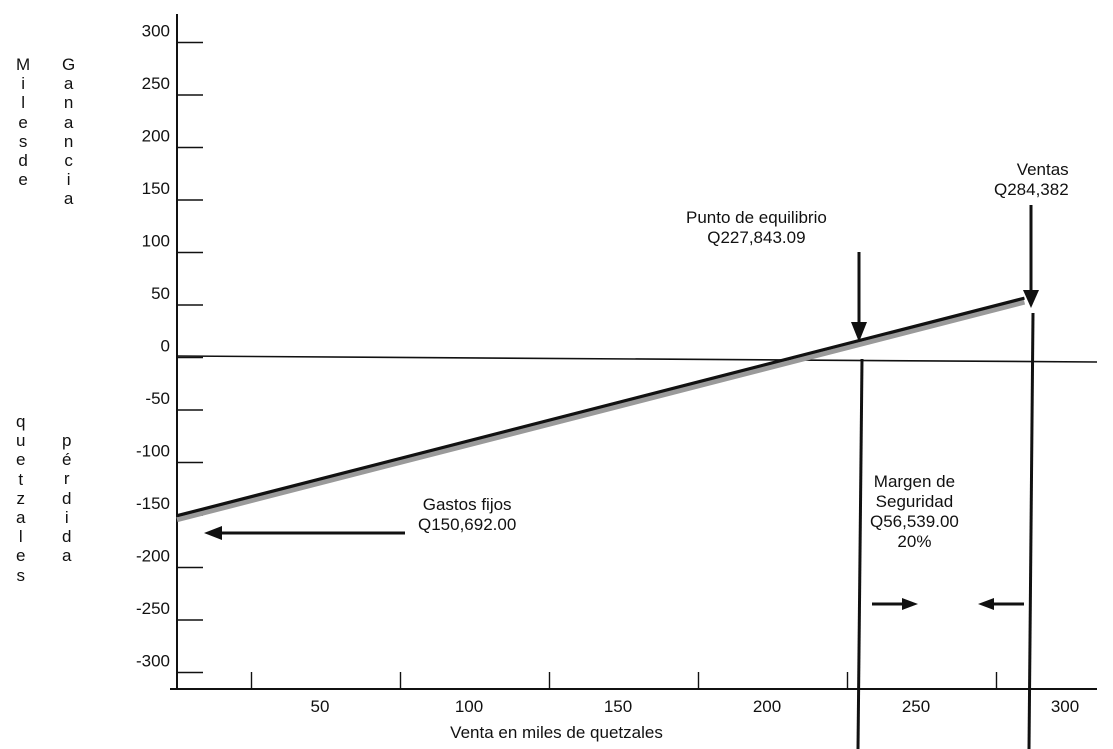  I want to click on y-label-letter: q, so click(21, 421).